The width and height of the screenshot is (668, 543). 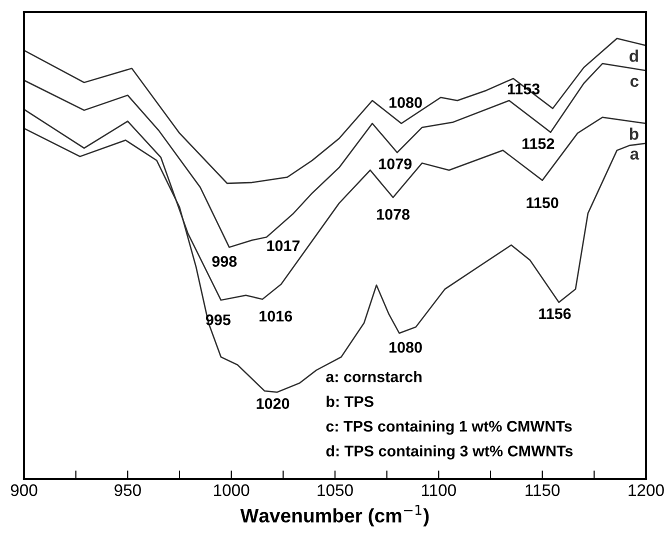 I want to click on annotation: 1079, so click(x=395, y=164).